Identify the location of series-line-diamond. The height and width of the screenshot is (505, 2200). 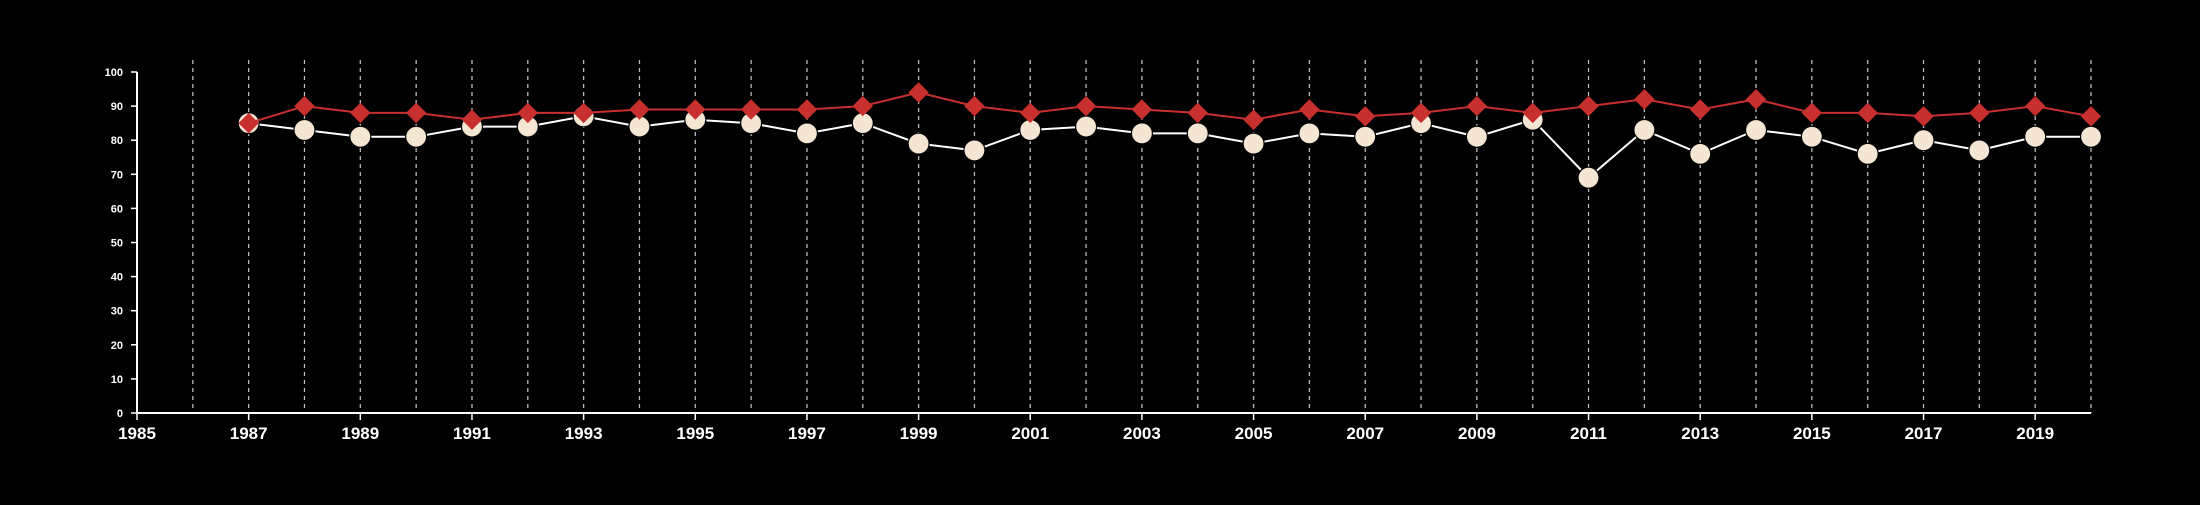
(1170, 108).